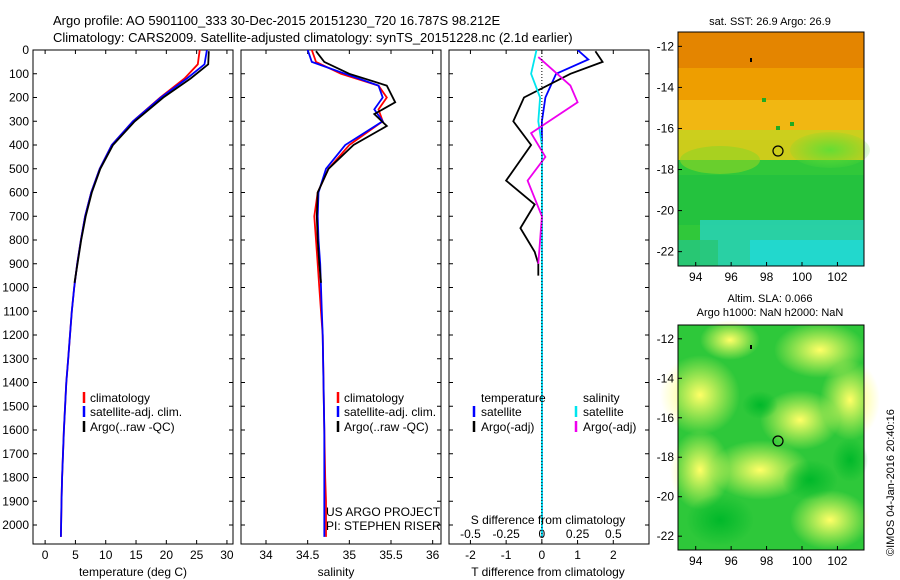 This screenshot has height=580, width=900. What do you see at coordinates (391, 555) in the screenshot?
I see `x-tick-label: 35.5` at bounding box center [391, 555].